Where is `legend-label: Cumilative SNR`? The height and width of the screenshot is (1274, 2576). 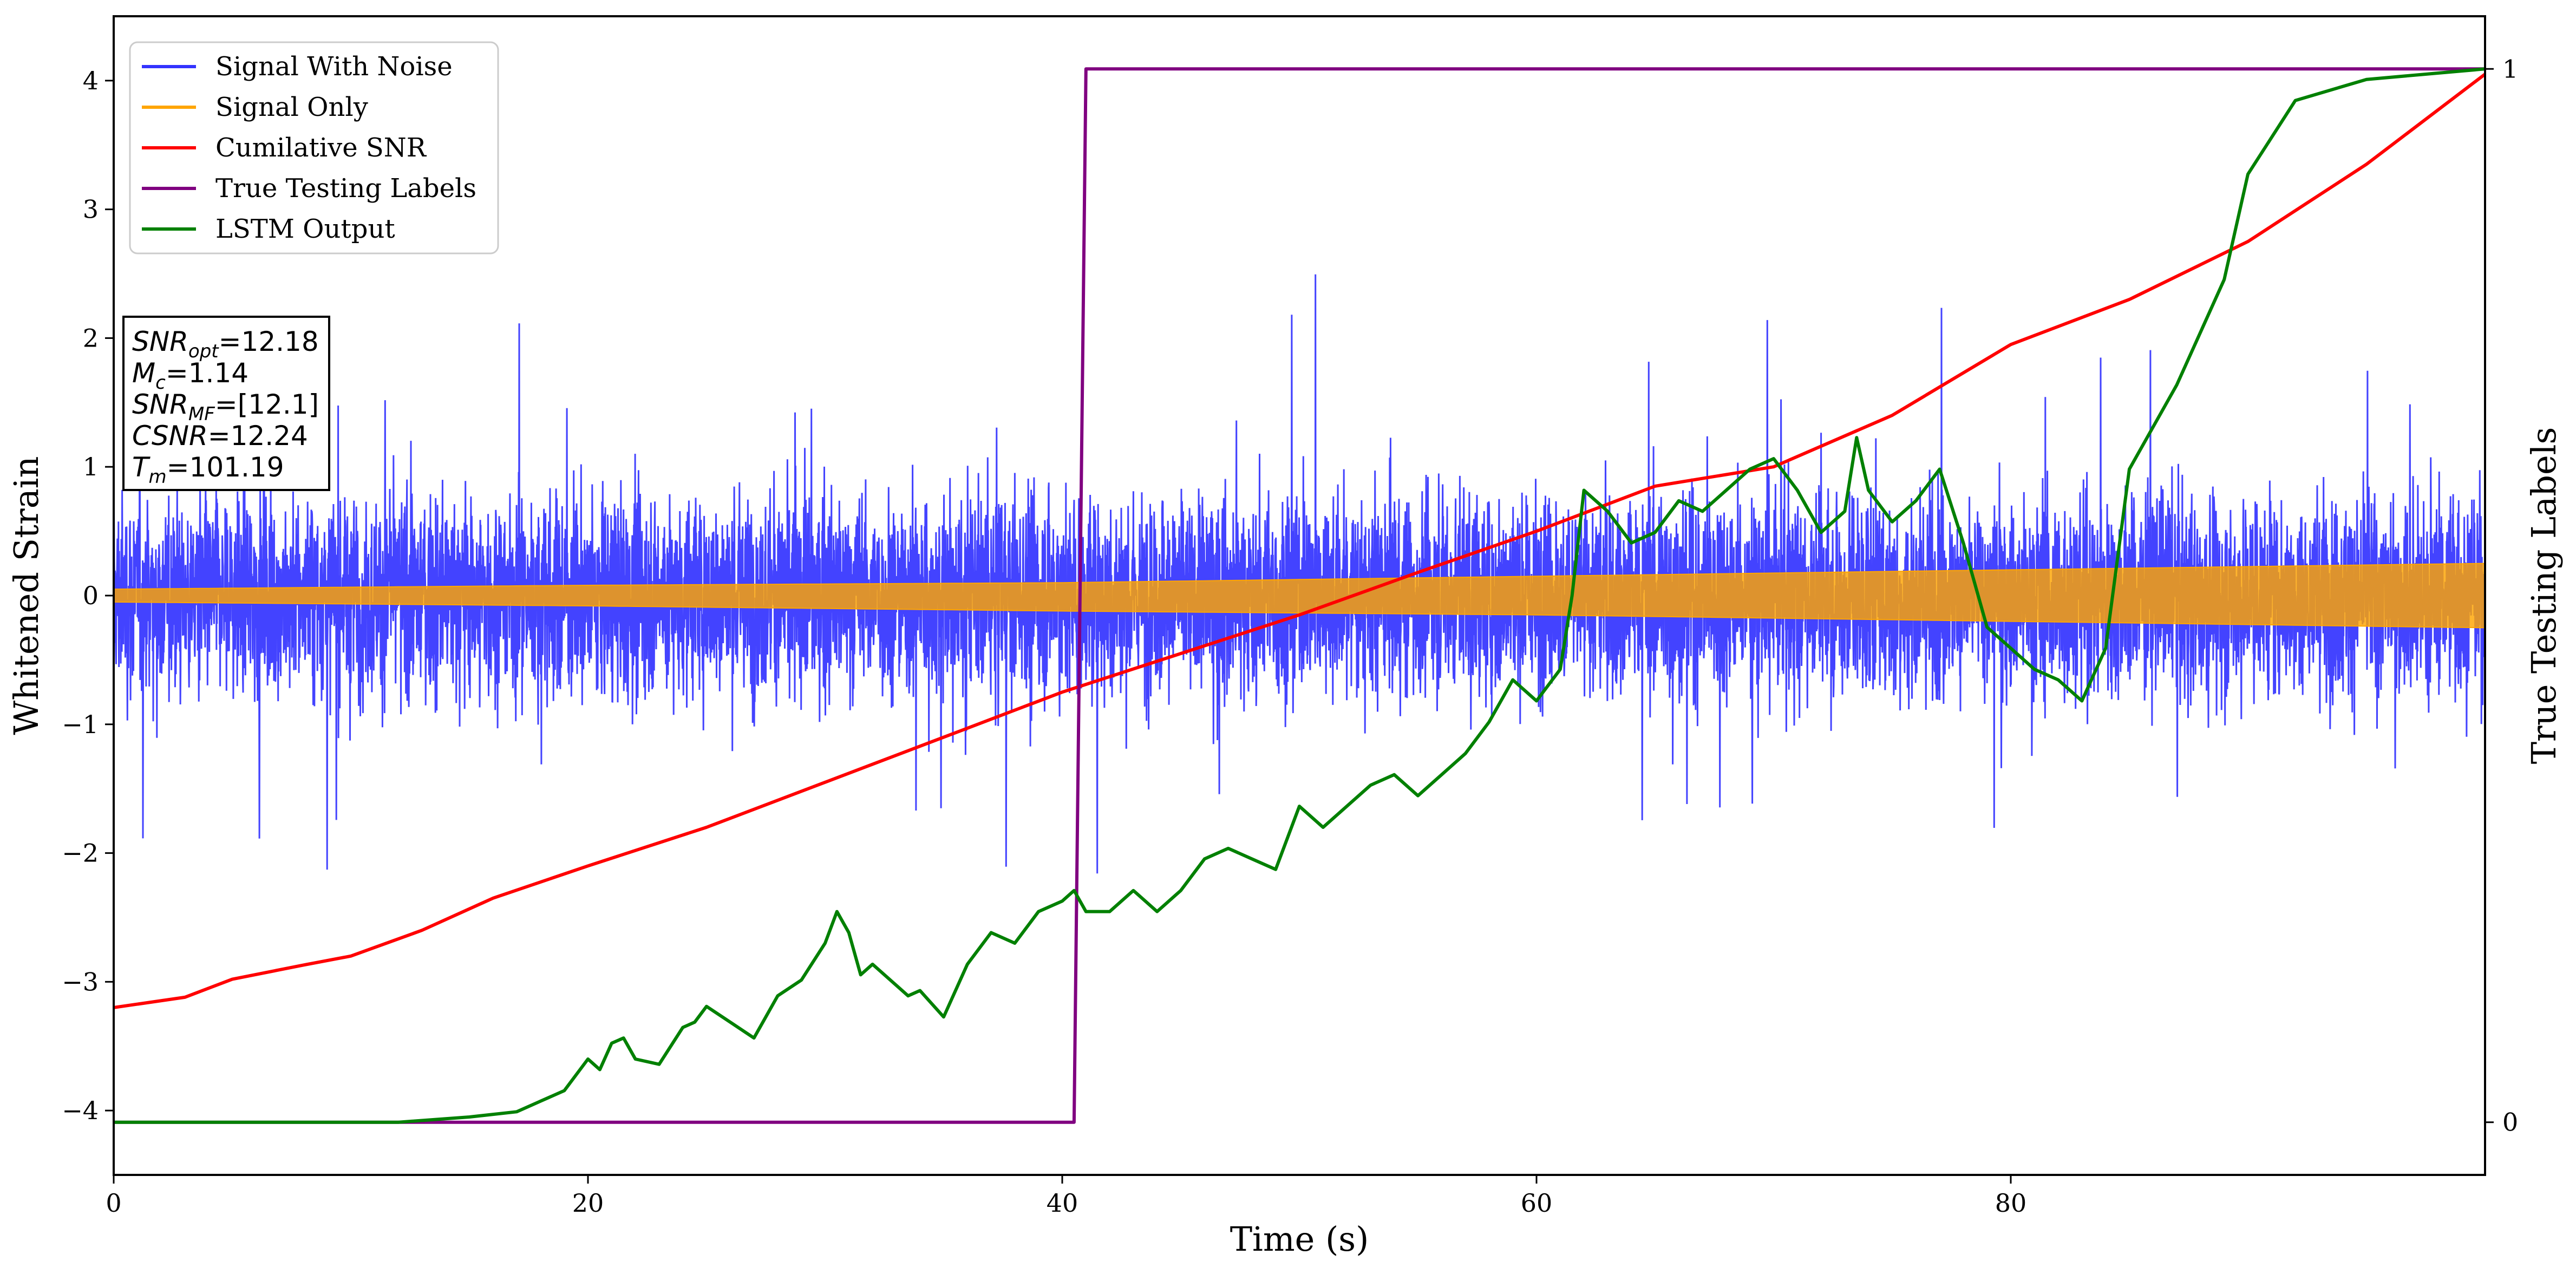
legend-label: Cumilative SNR is located at coordinates (321, 148).